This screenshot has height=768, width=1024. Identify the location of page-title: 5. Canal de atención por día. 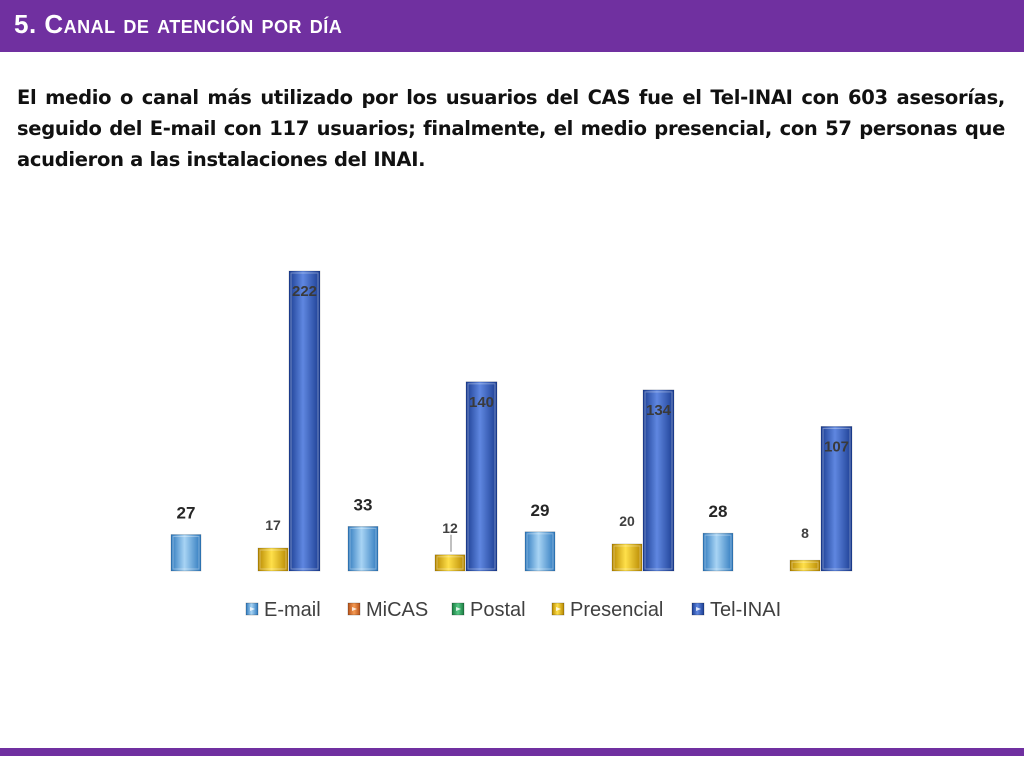
(178, 24).